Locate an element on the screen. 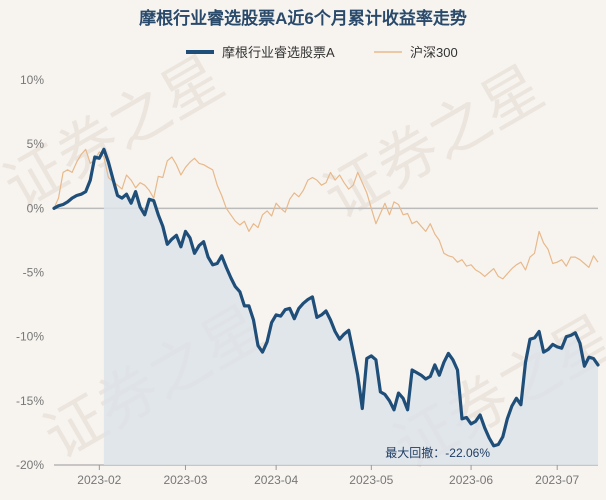 This screenshot has height=500, width=606. y-tick-label: 10% is located at coordinates (32, 80).